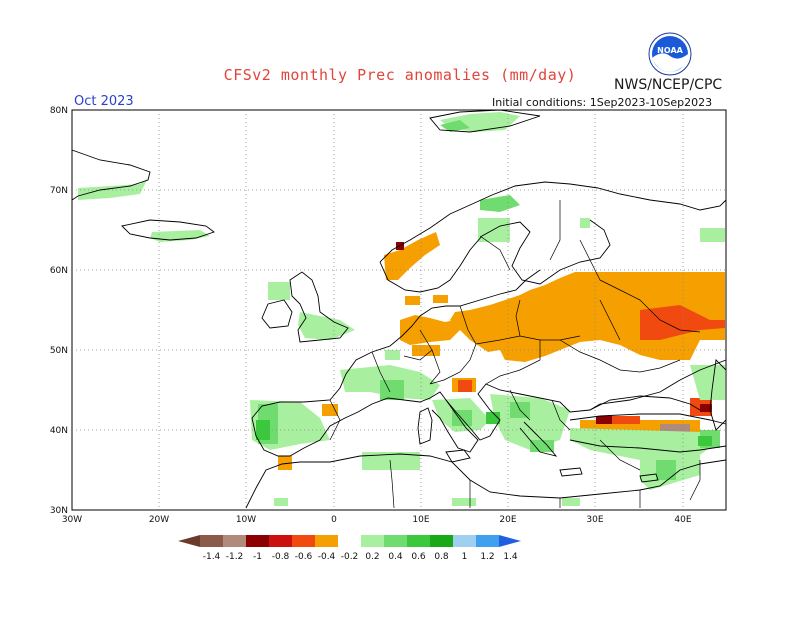 This screenshot has height=618, width=800. Describe the element at coordinates (682, 322) in the screenshot. I see `russia-strong-dry` at that location.